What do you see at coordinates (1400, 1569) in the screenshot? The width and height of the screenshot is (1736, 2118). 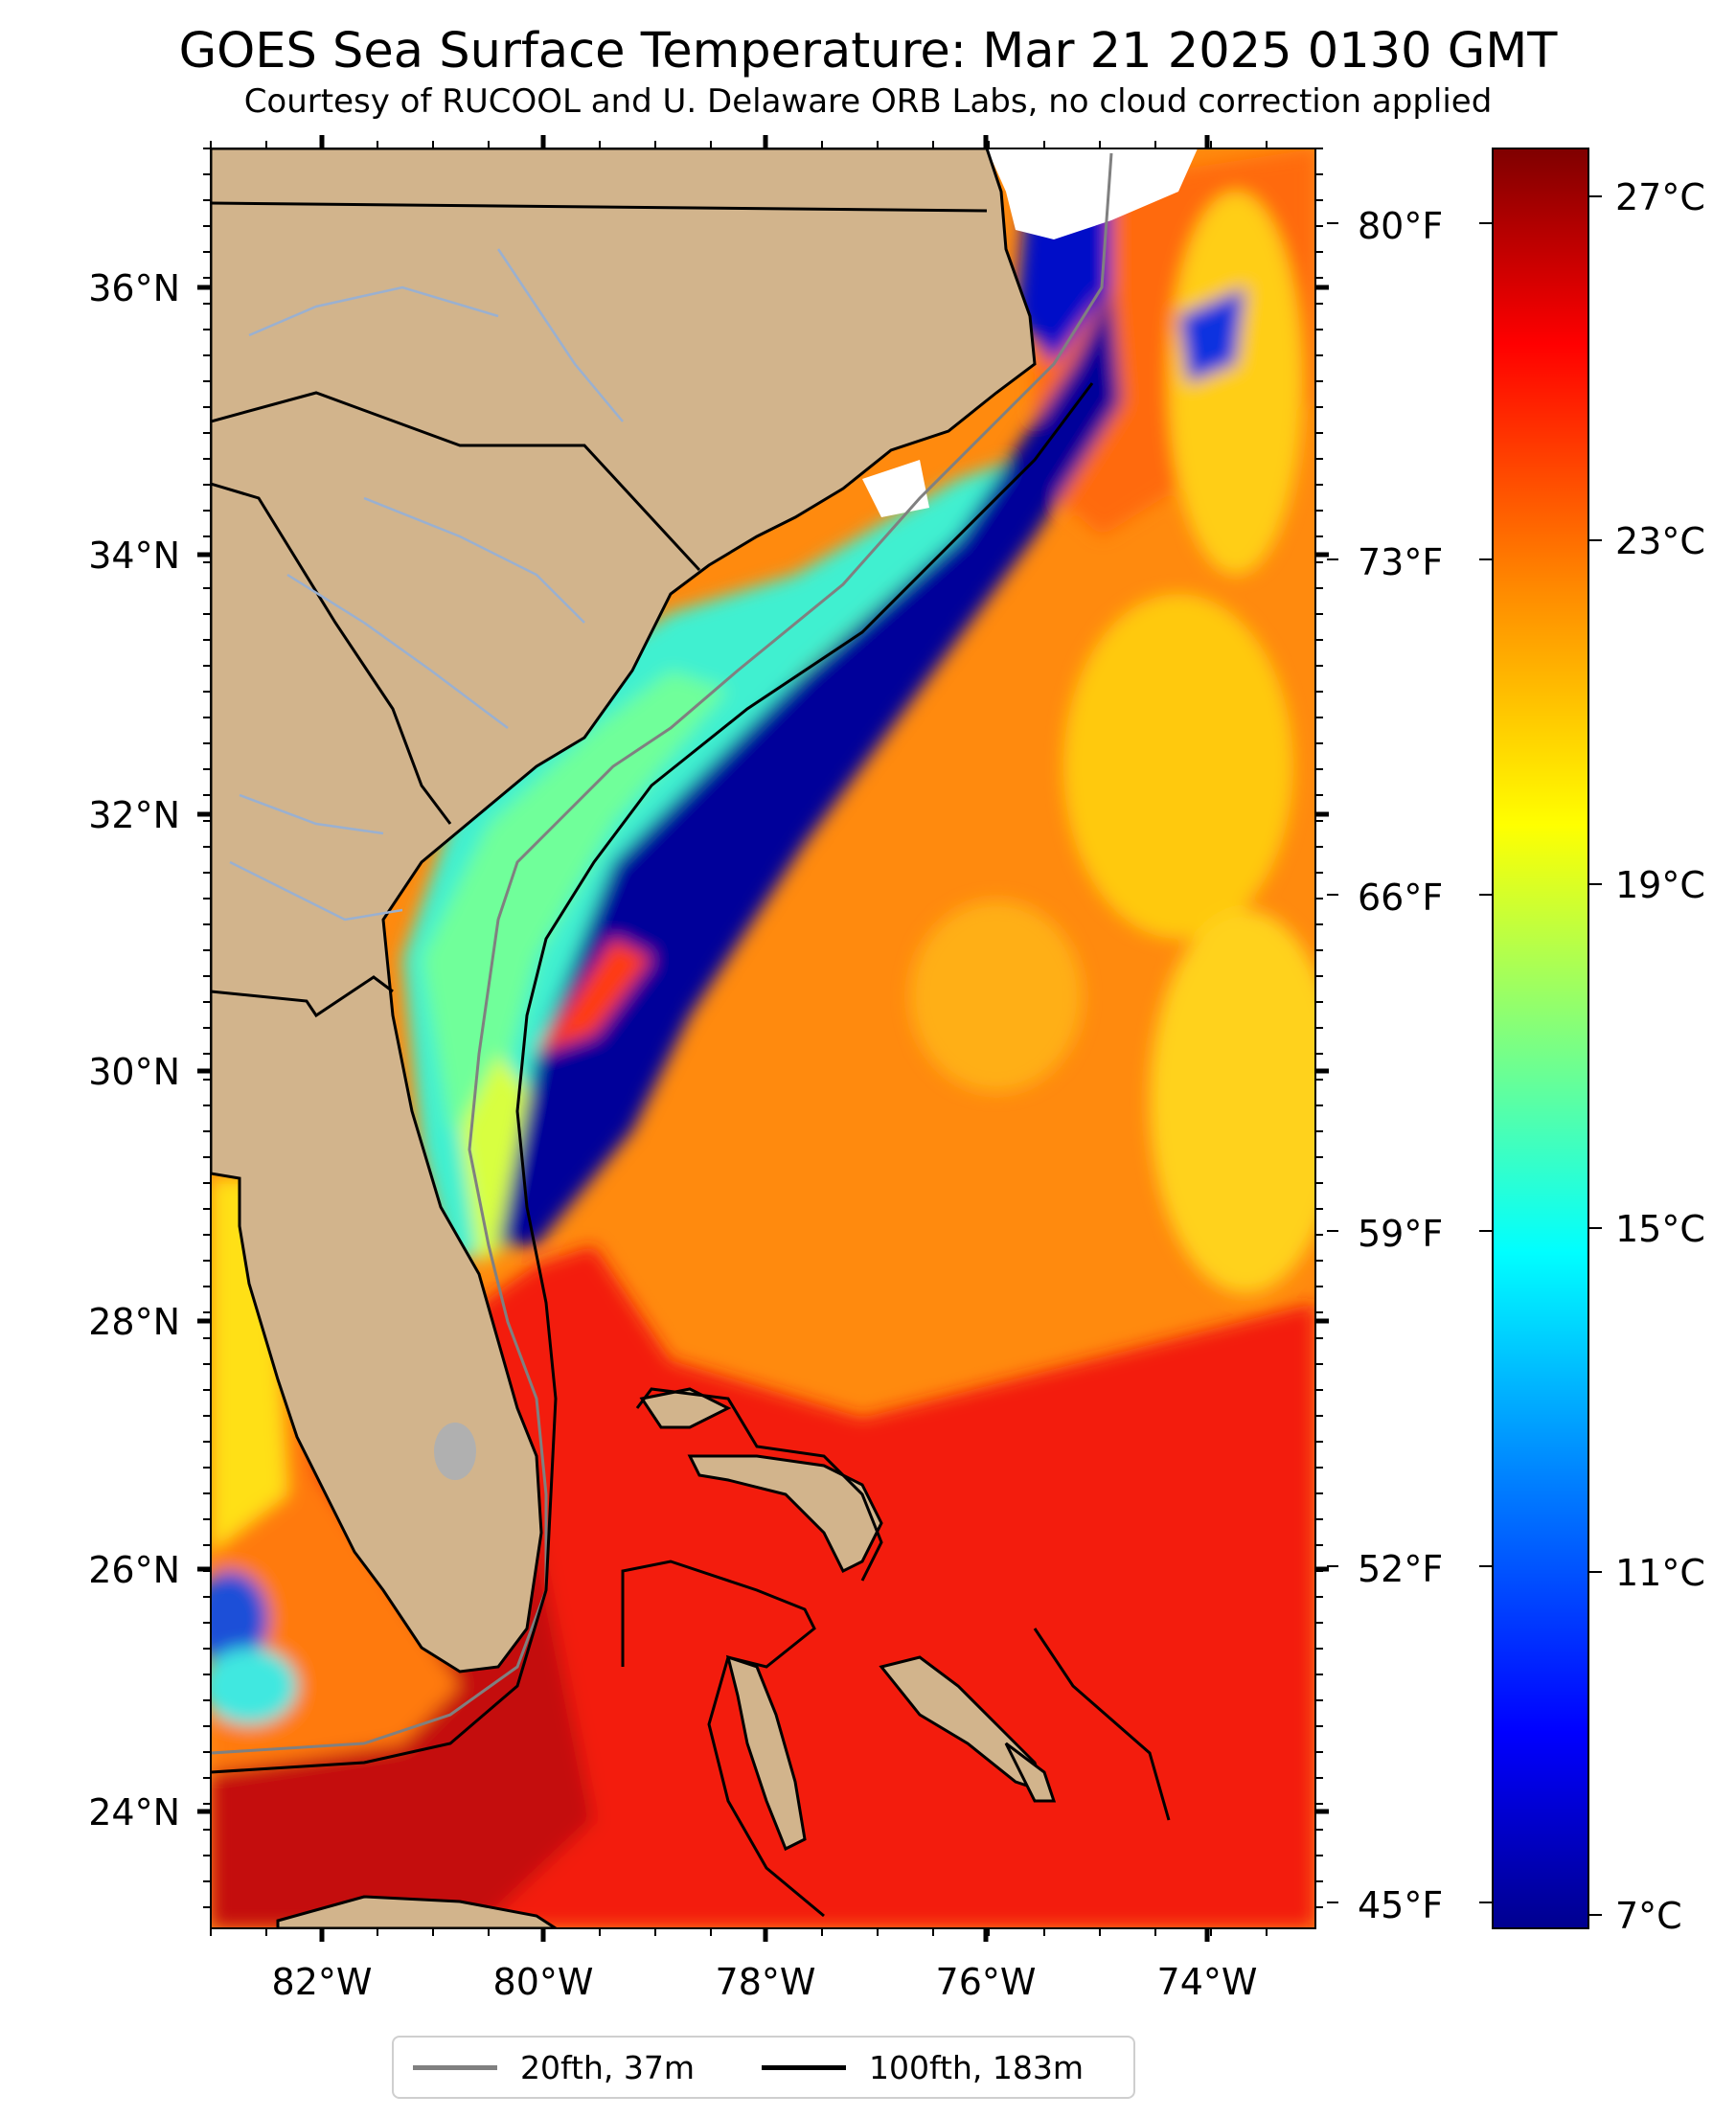 I see `fahrenheit-label: 52°F` at bounding box center [1400, 1569].